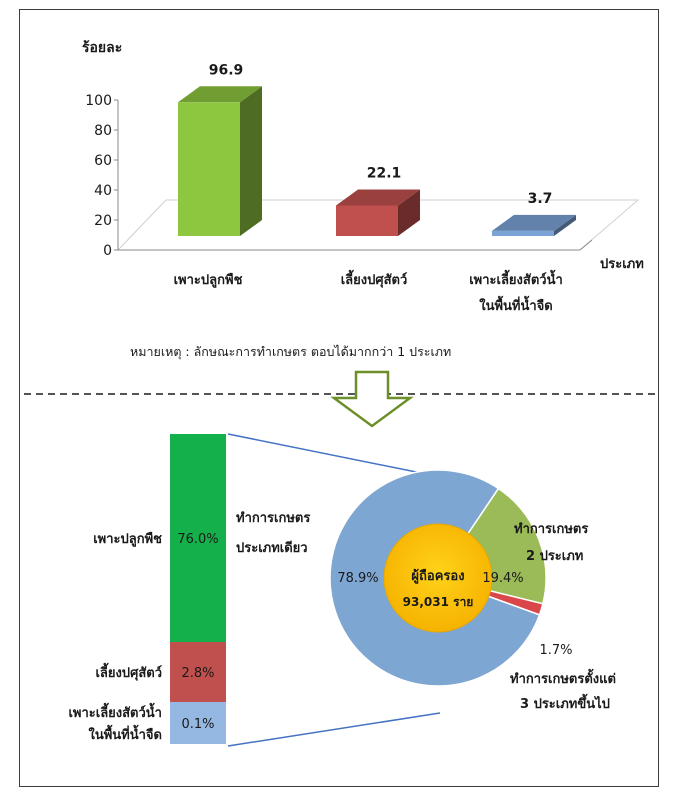  I want to click on stack-title-line1: ทำการเกษตร, so click(273, 518).